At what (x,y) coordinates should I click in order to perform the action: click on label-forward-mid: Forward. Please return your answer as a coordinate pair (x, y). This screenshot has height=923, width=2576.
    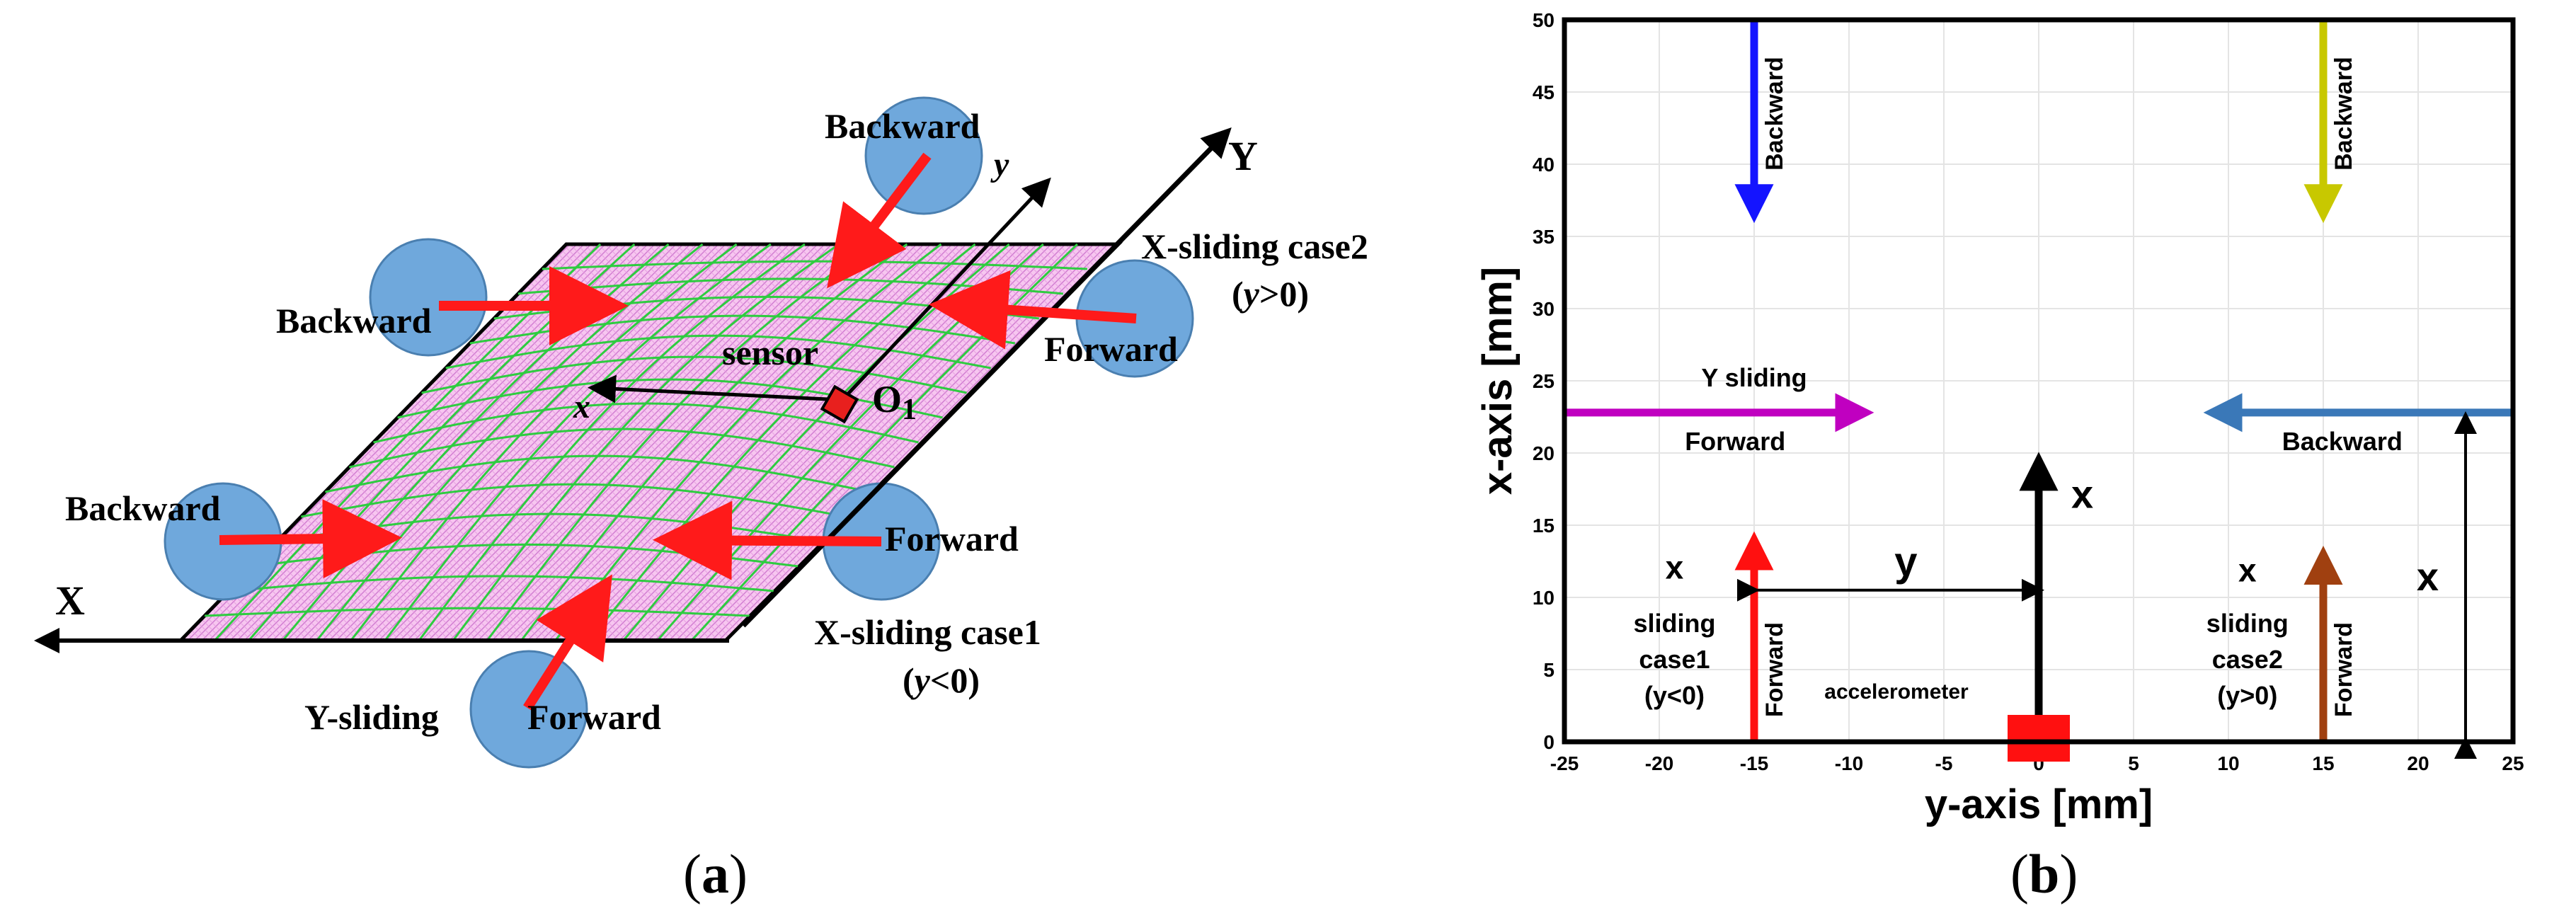
    Looking at the image, I should click on (952, 538).